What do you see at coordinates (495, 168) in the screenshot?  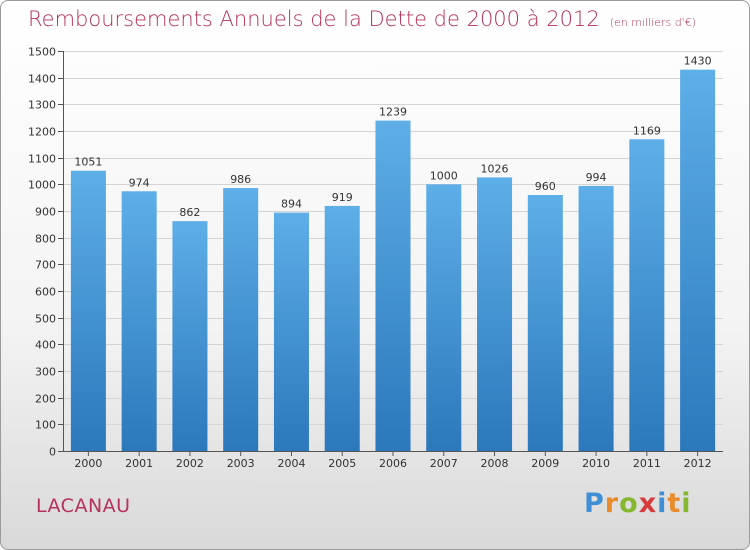 I see `data-label: 1026` at bounding box center [495, 168].